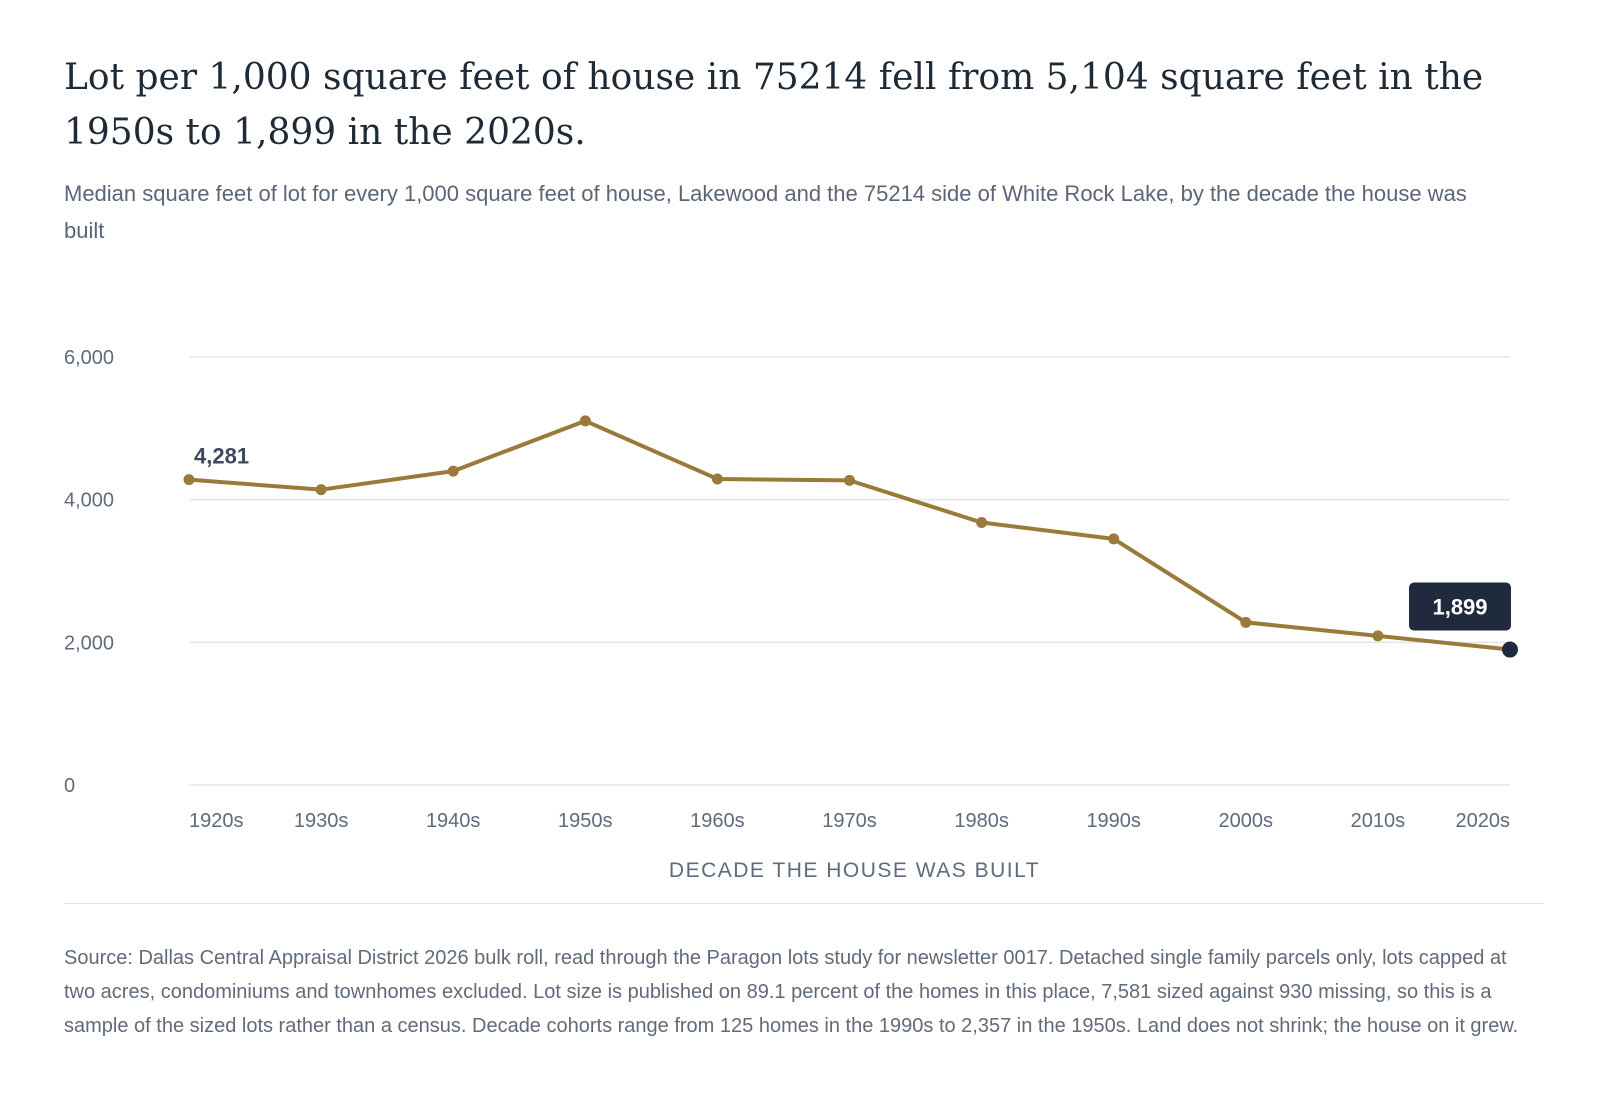 This screenshot has width=1600, height=1116. What do you see at coordinates (717, 821) in the screenshot?
I see `x-tick-label: 1960s` at bounding box center [717, 821].